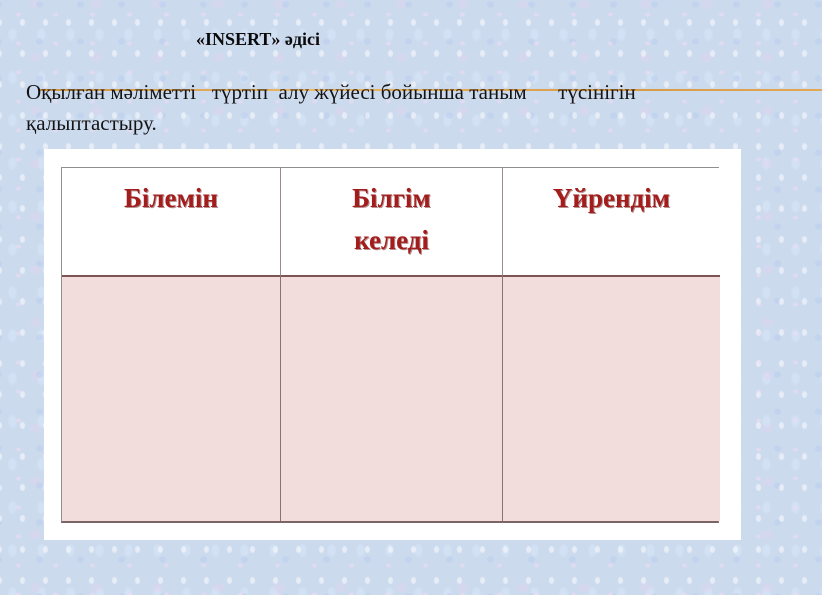 The image size is (822, 595). Describe the element at coordinates (392, 399) in the screenshot. I see `table-cell-want-to-know-empty` at that location.